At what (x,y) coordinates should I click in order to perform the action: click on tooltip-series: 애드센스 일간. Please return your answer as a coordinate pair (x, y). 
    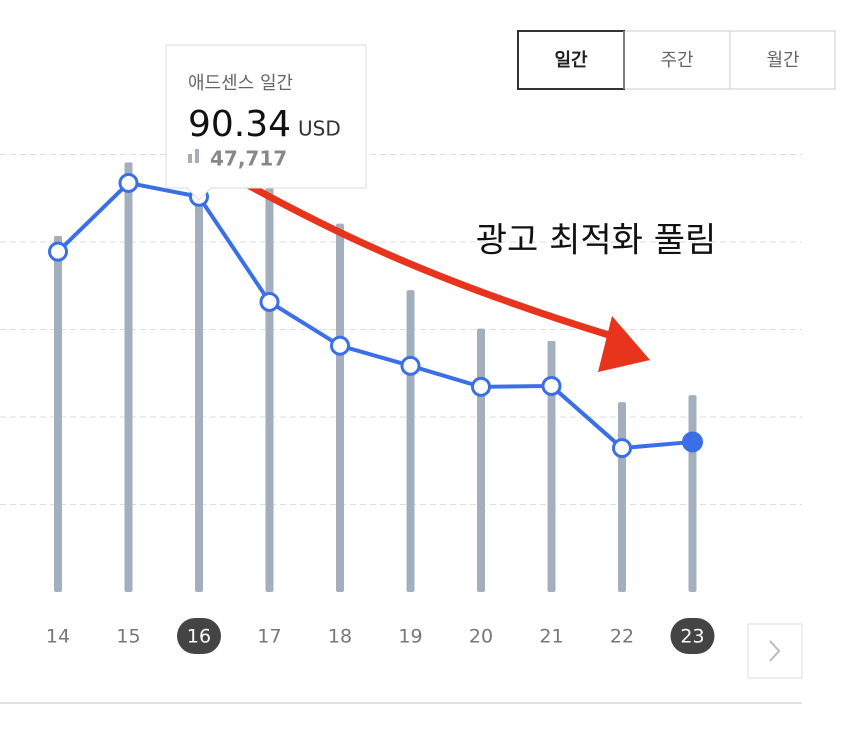
    Looking at the image, I should click on (240, 83).